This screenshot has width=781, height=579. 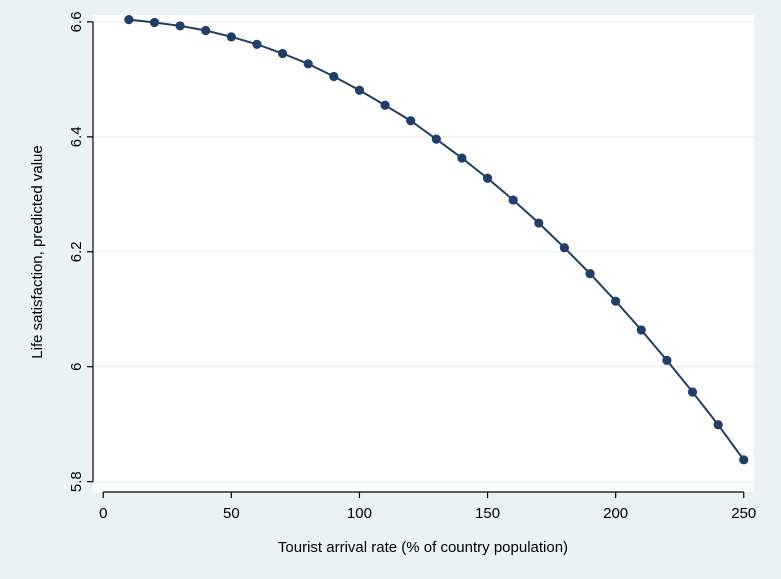 I want to click on x-tick-label-2: 100, so click(x=359, y=513).